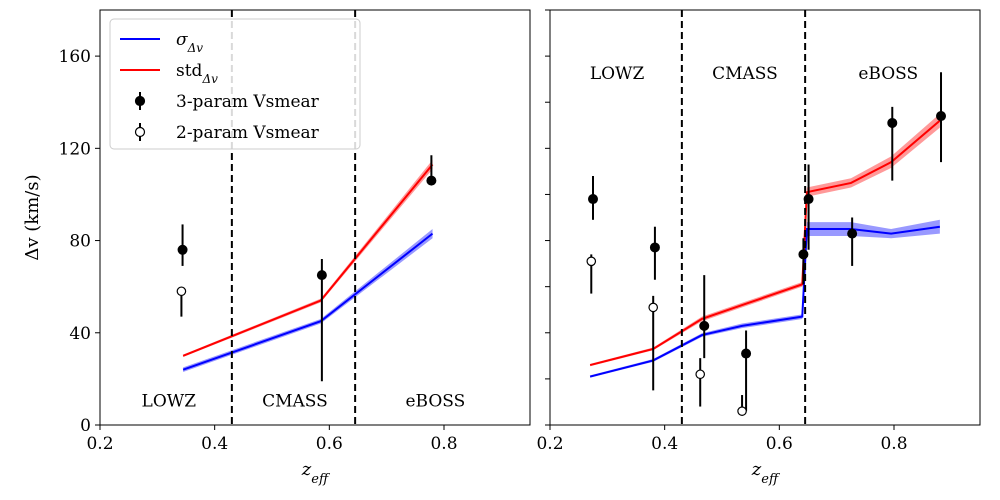 The width and height of the screenshot is (1000, 500). What do you see at coordinates (197, 73) in the screenshot?
I see `legend-label: stdΔv` at bounding box center [197, 73].